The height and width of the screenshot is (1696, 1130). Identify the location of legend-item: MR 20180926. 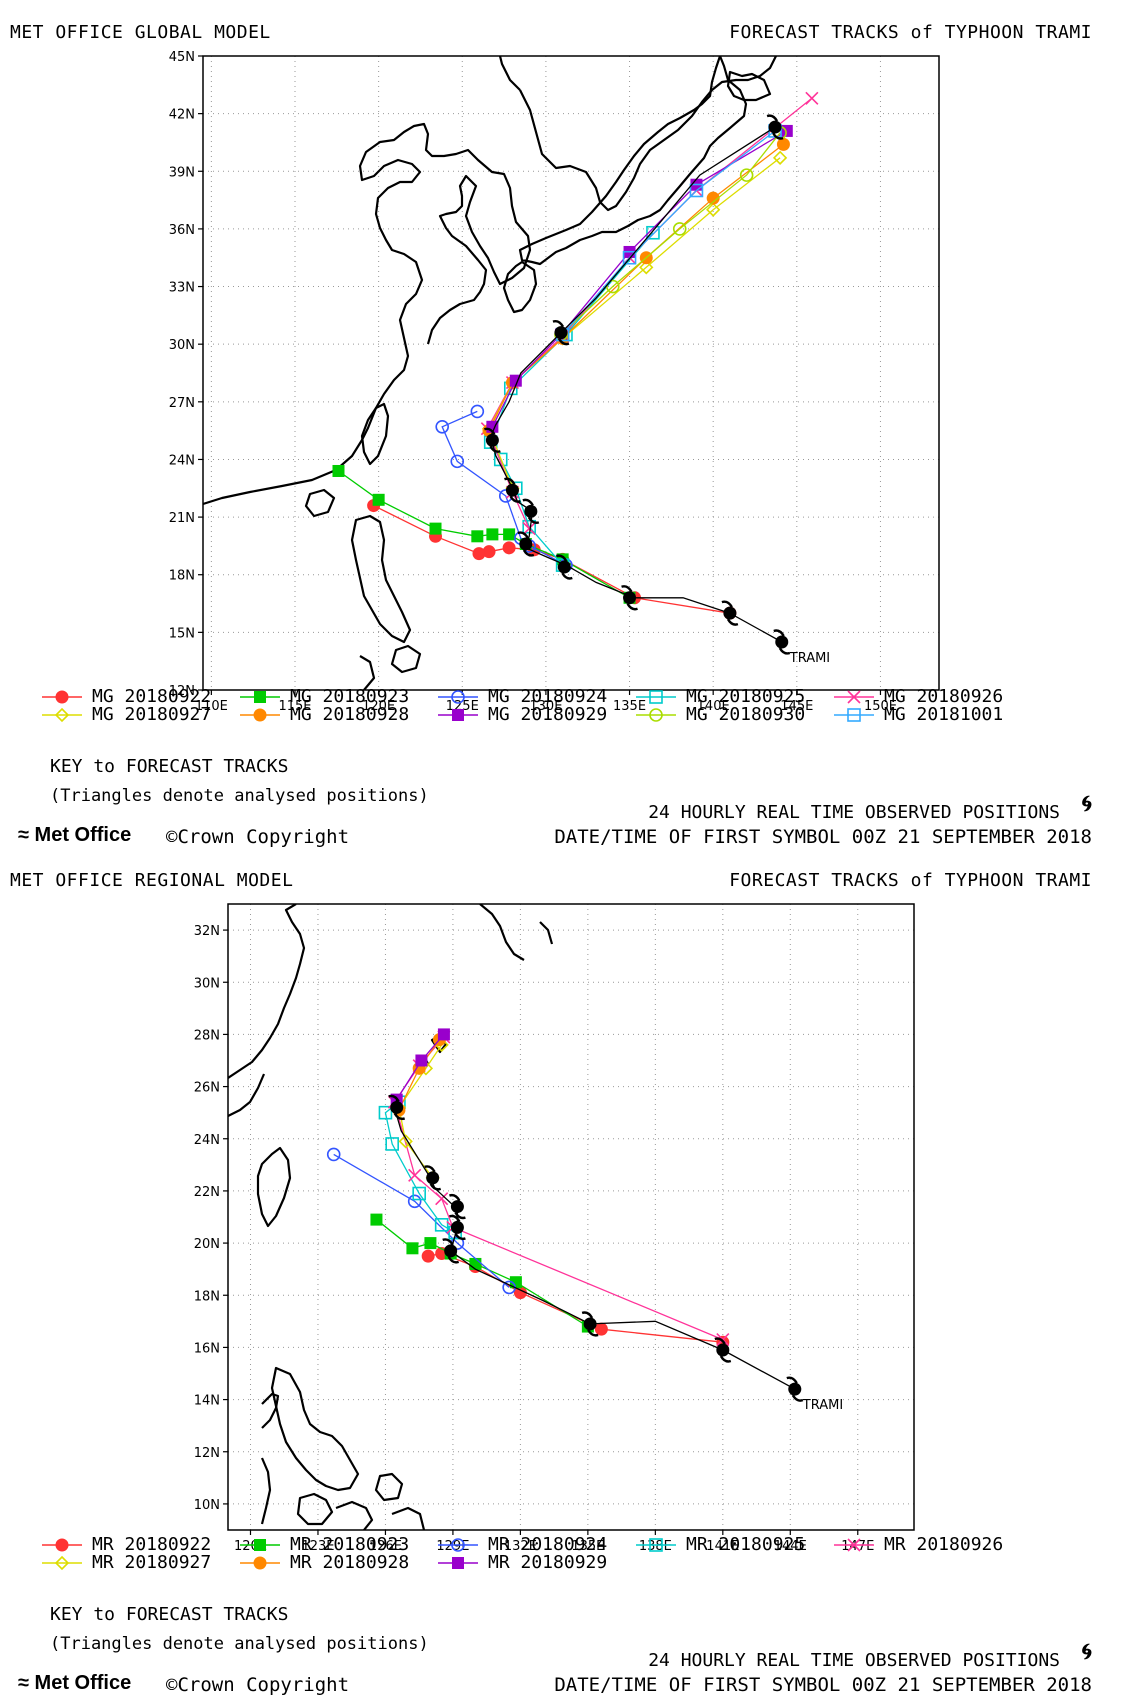
(918, 1544).